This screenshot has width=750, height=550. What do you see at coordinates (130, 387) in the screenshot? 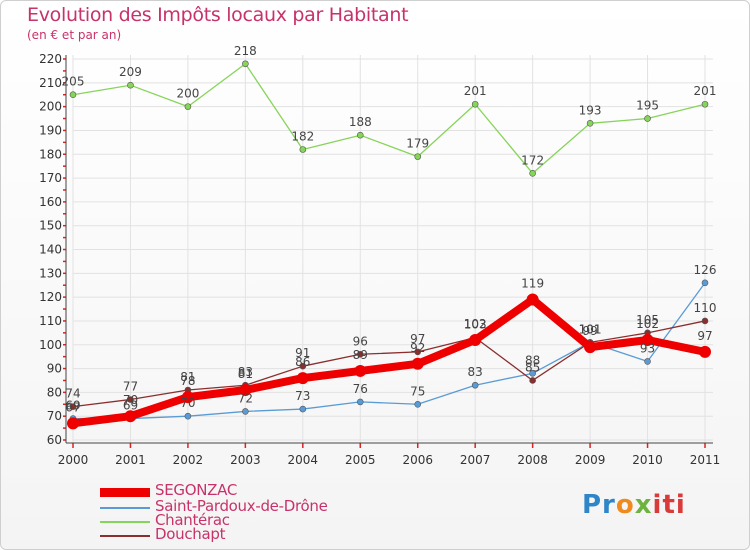
I see `data-label: 77` at bounding box center [130, 387].